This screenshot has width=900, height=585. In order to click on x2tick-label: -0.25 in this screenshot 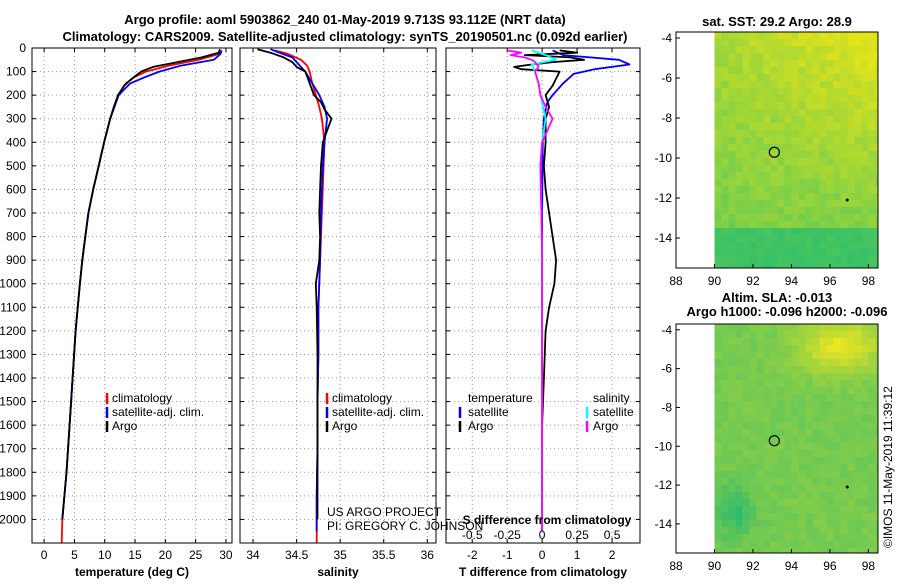, I will do `click(507, 535)`.